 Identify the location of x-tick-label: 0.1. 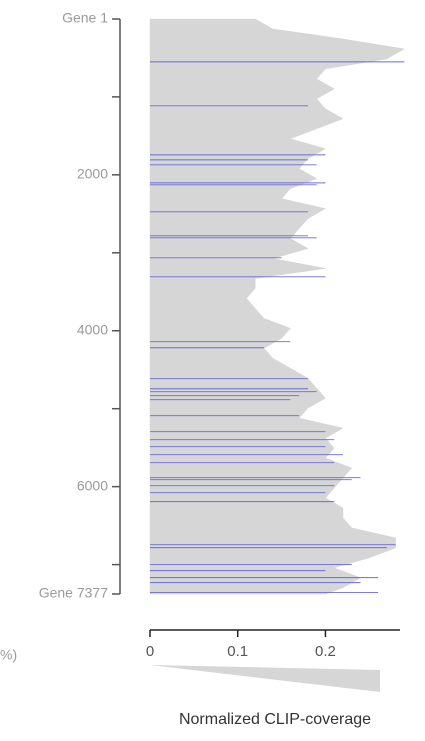
(237, 651).